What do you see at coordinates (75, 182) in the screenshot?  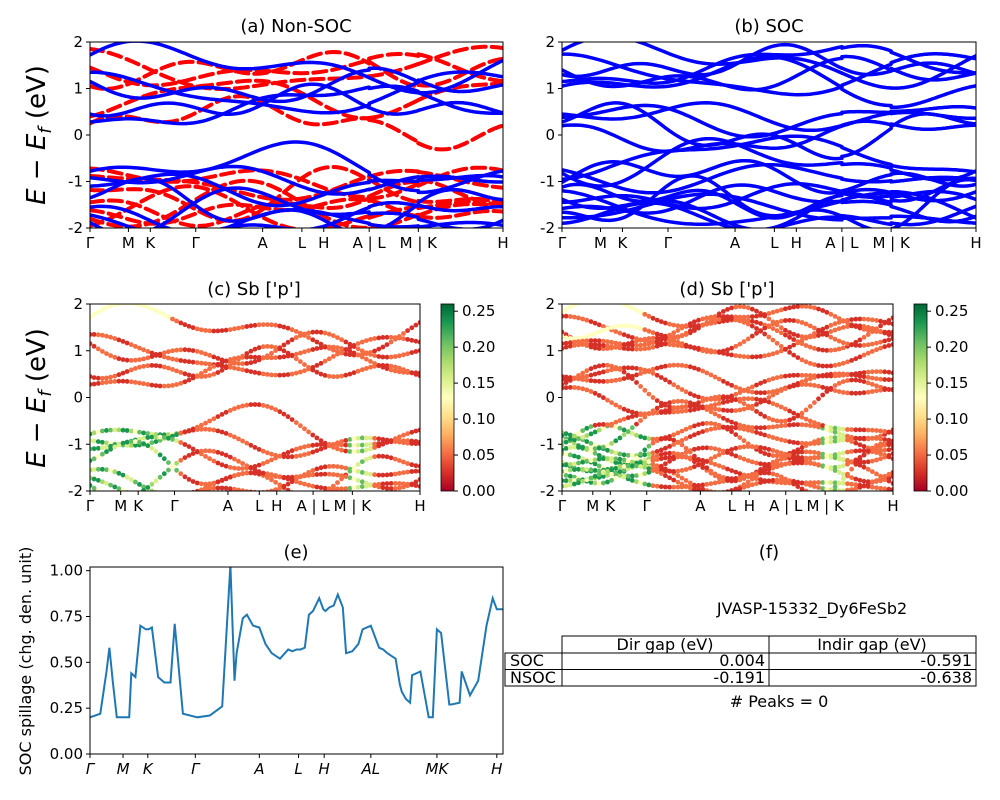 I see `ytick-label: -1` at bounding box center [75, 182].